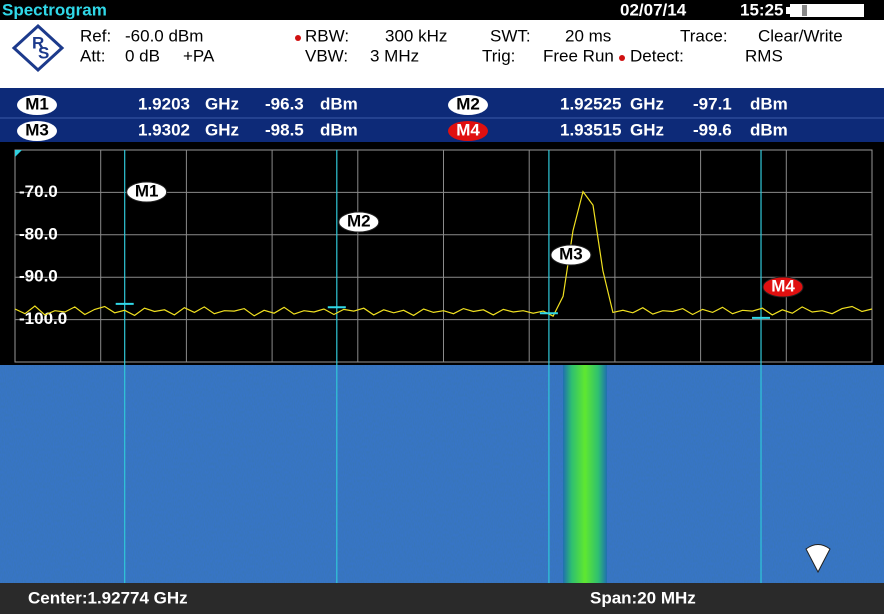 The height and width of the screenshot is (614, 884). What do you see at coordinates (622, 58) in the screenshot?
I see `detect-dot` at bounding box center [622, 58].